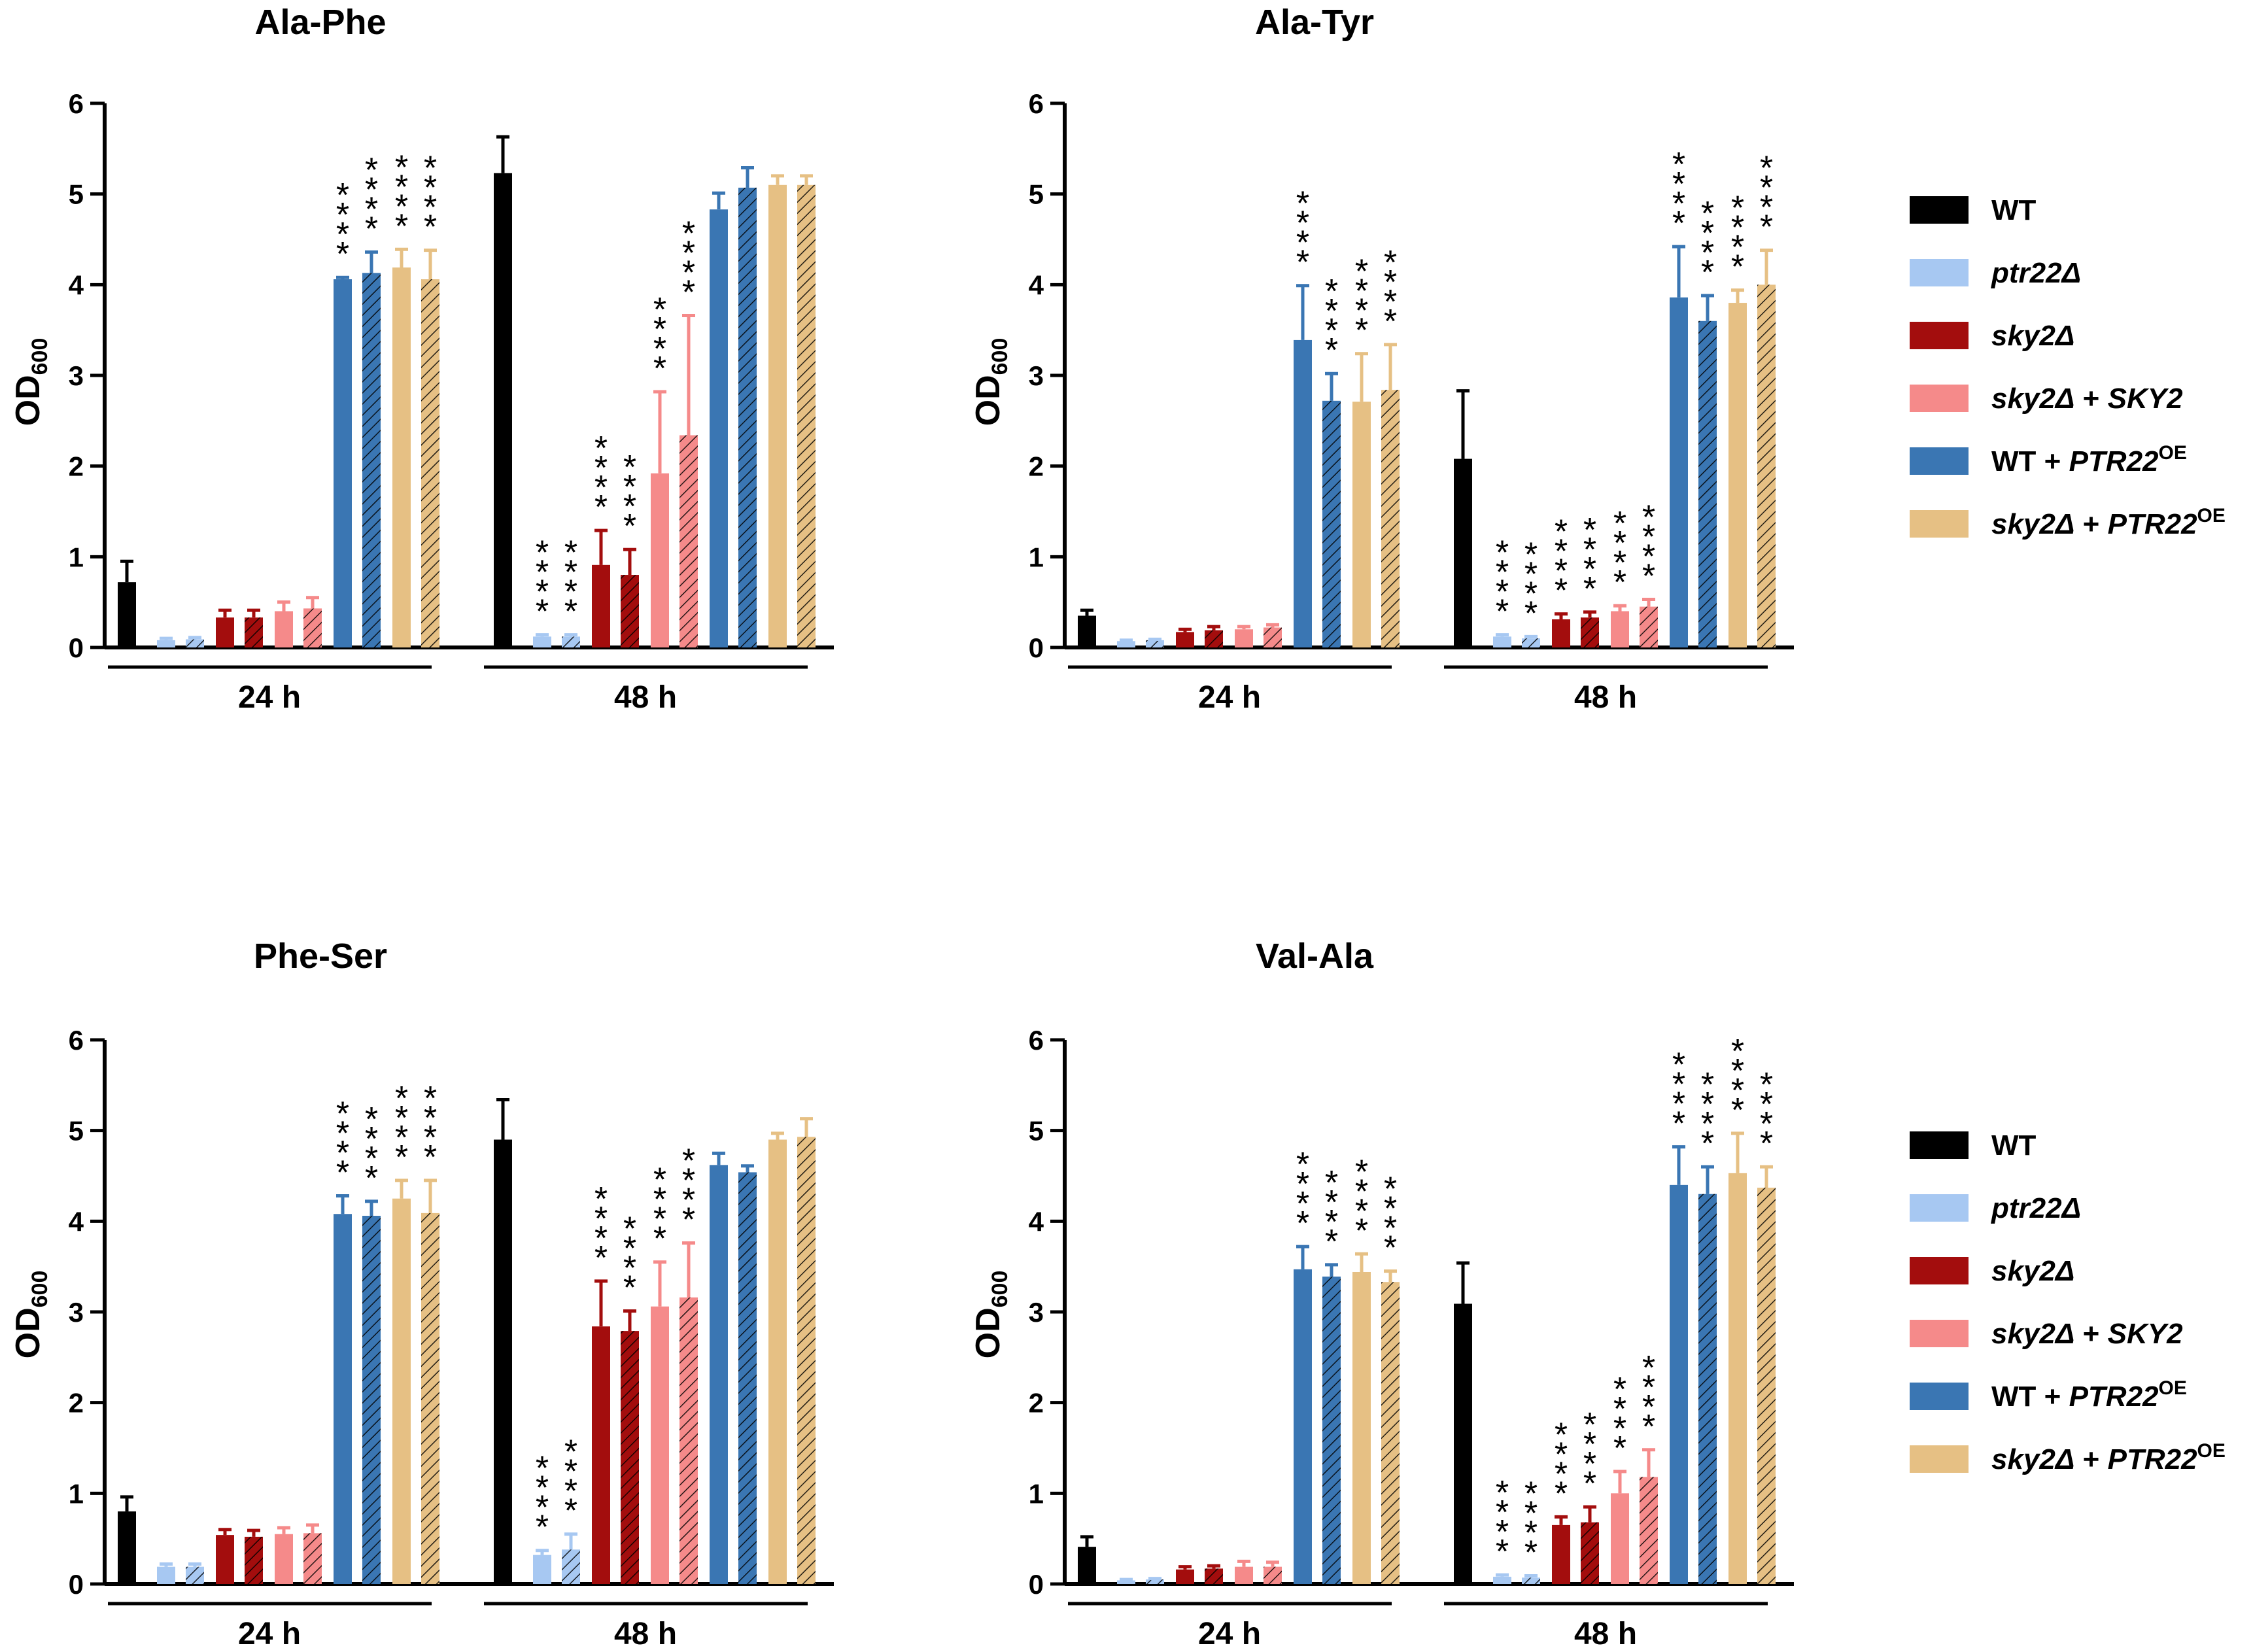  I want to click on group-label-24-h: 24 h, so click(1229, 697).